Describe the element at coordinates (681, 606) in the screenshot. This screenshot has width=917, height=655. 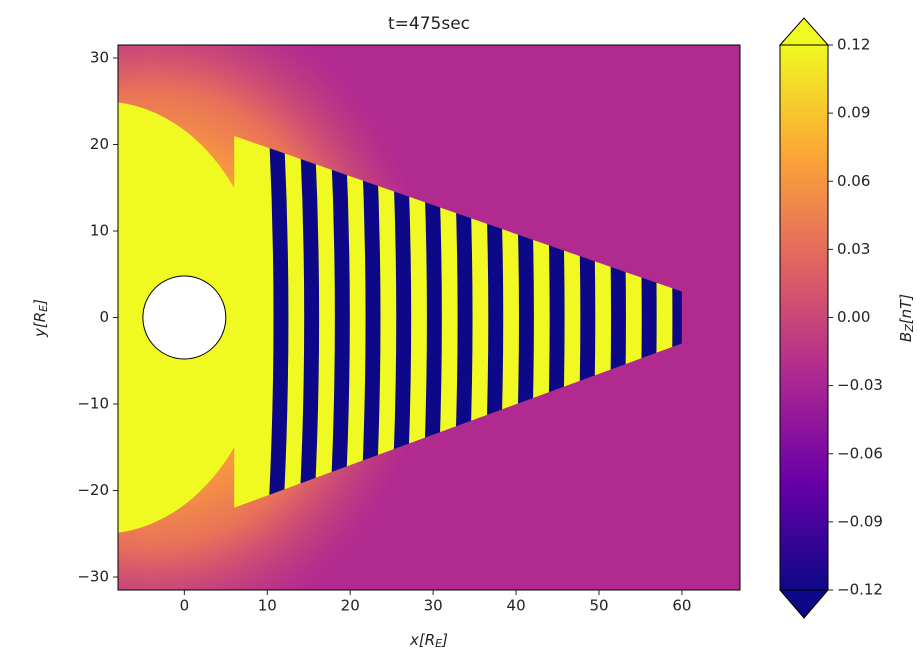
I see `x-tick-label: 60` at that location.